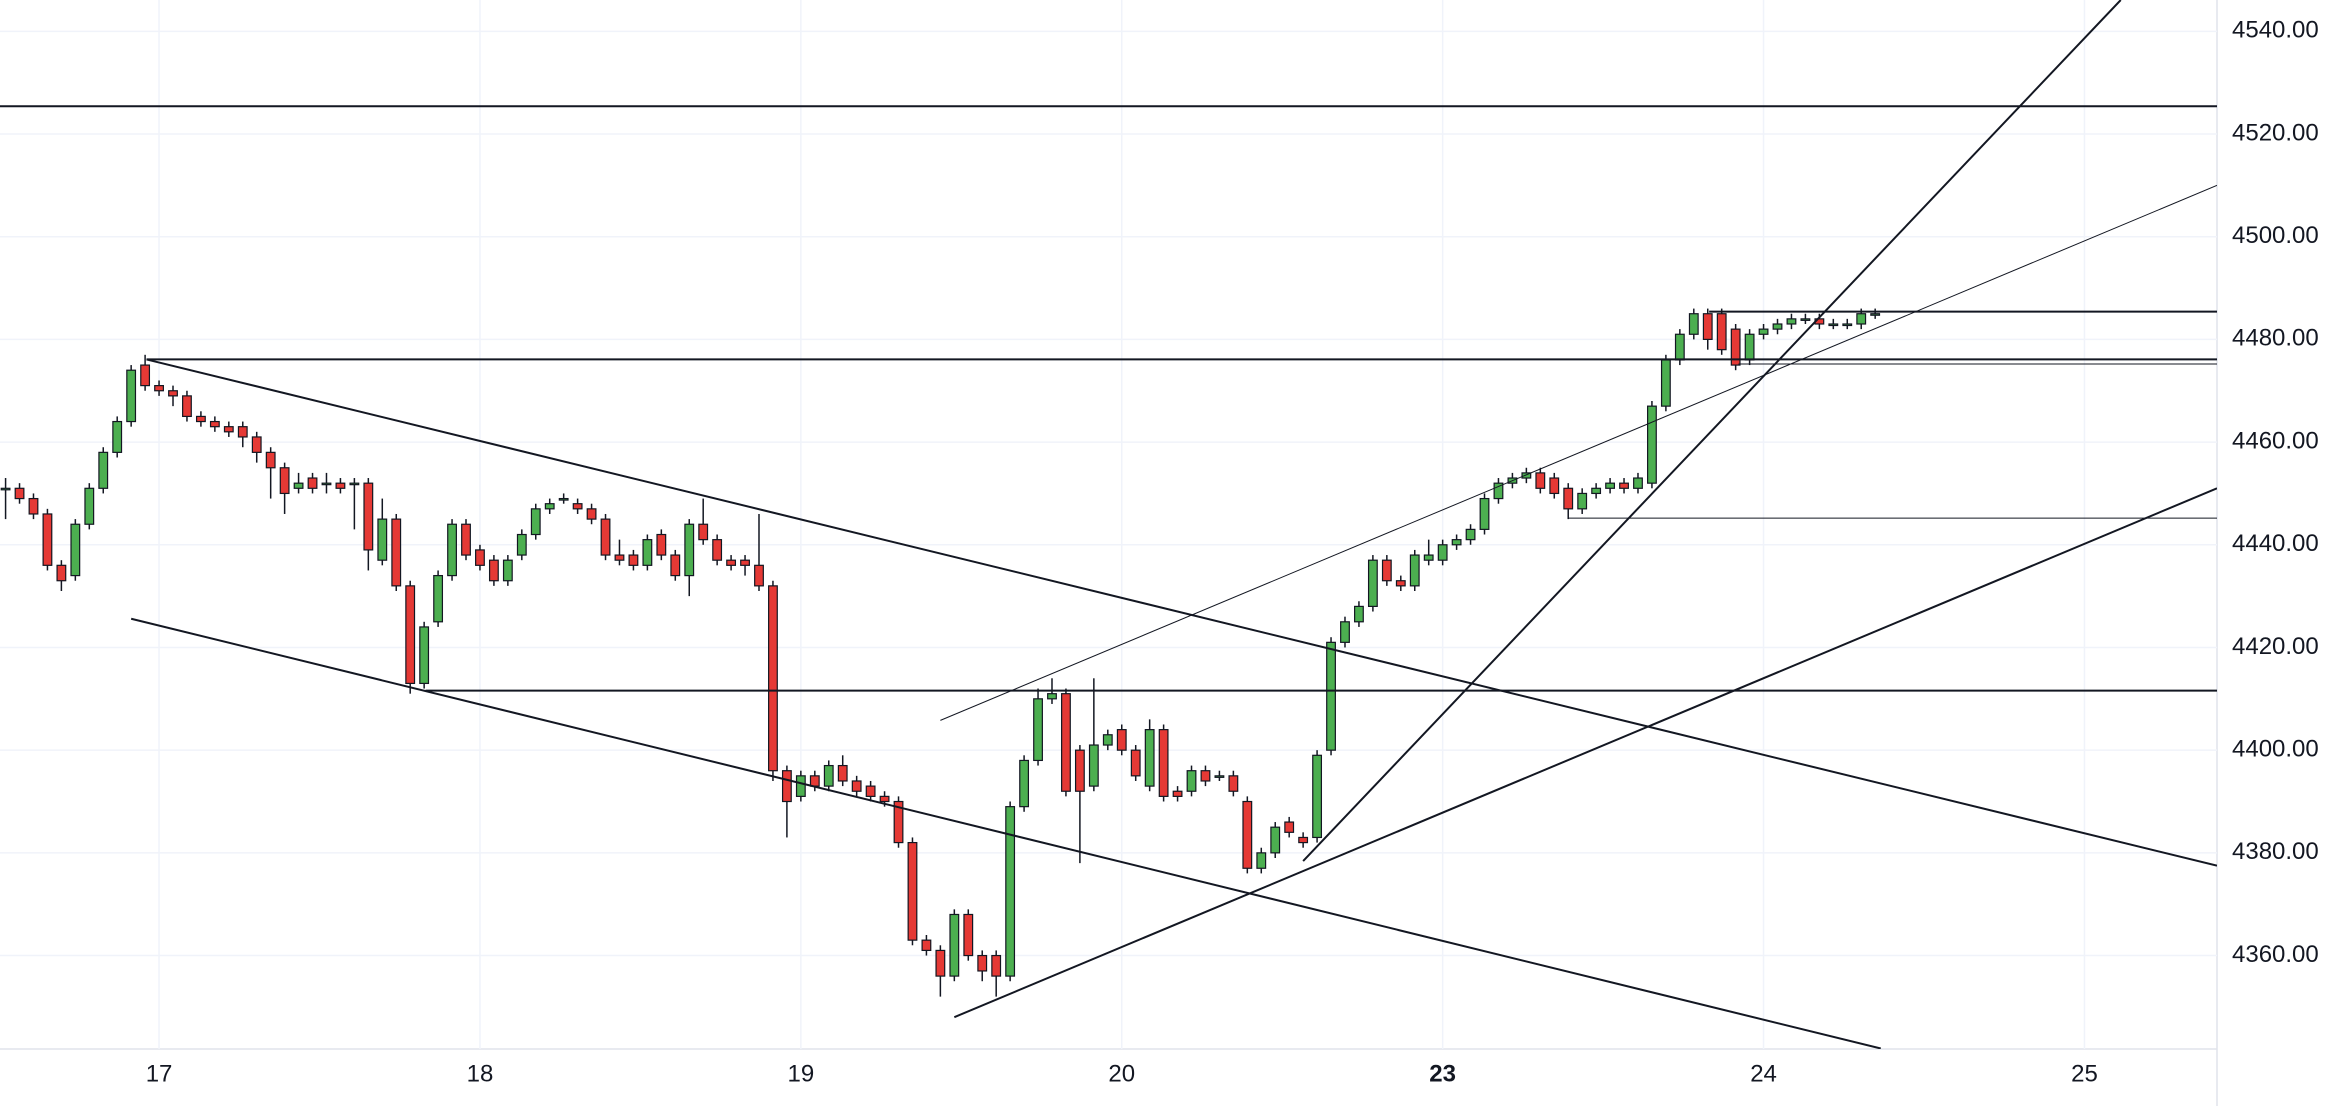 The image size is (2349, 1106). What do you see at coordinates (801, 1073) in the screenshot?
I see `x-tick-label: 19` at bounding box center [801, 1073].